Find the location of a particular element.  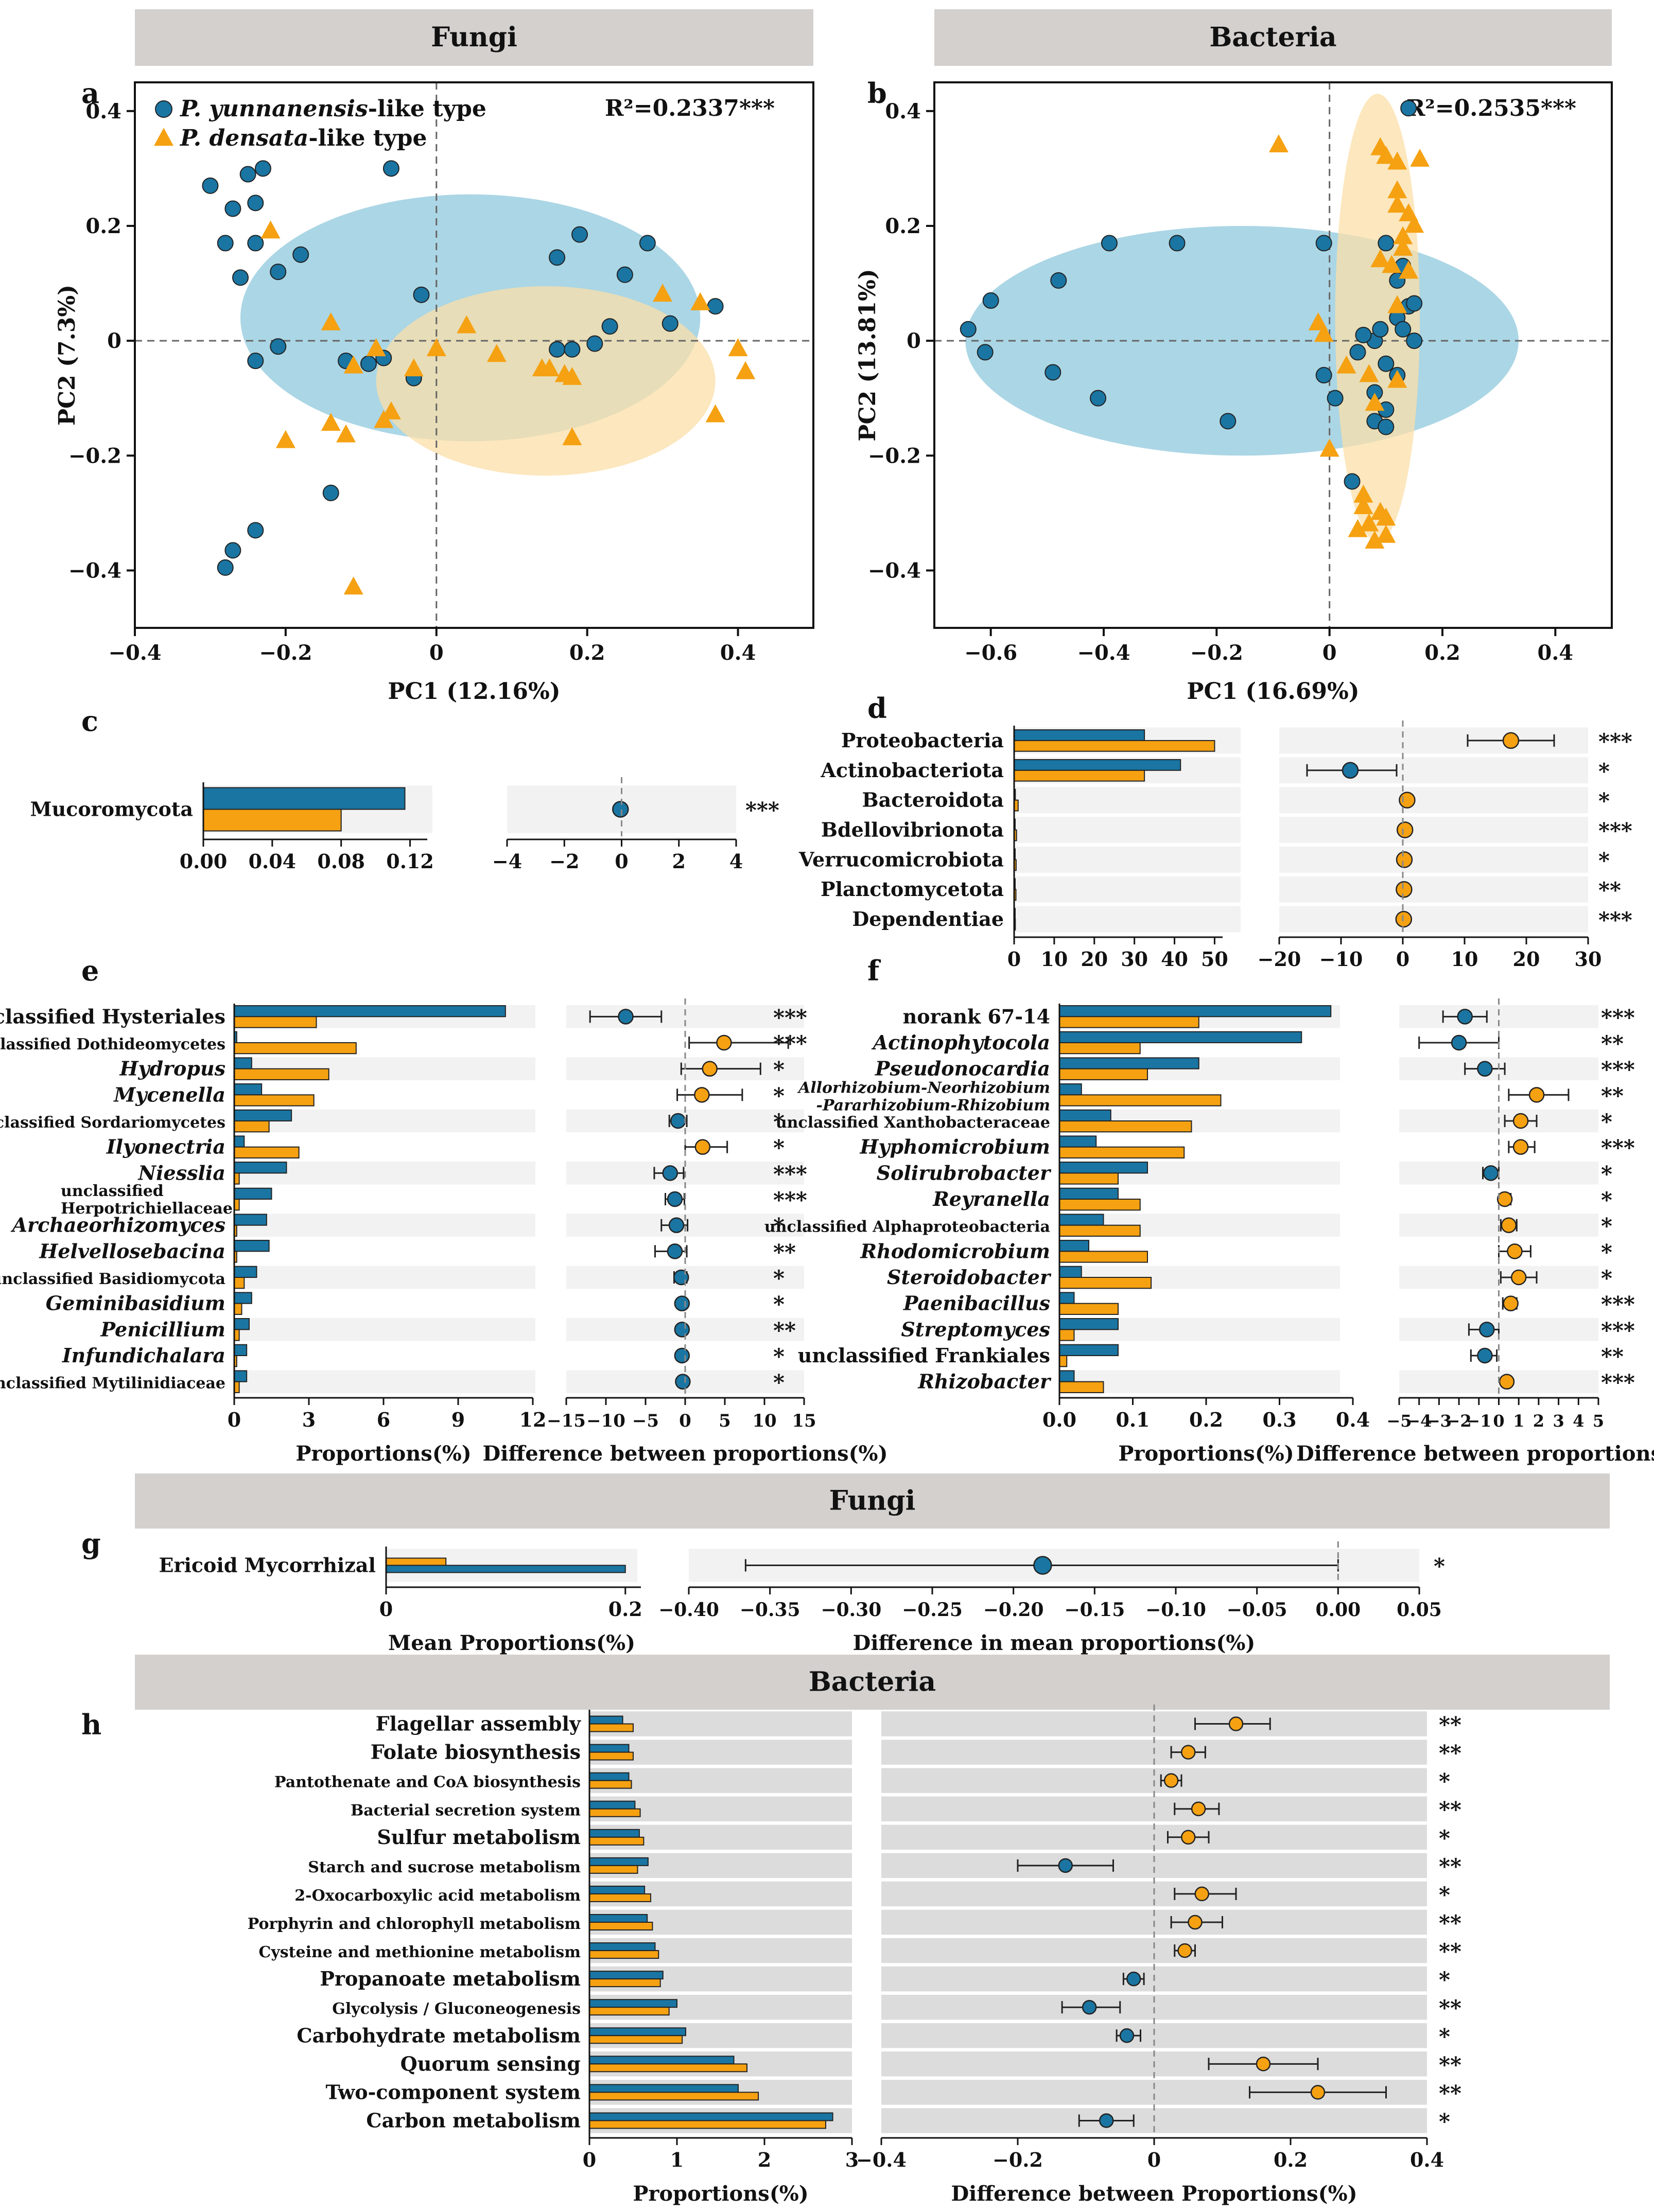

x-tick-label: −0.40 is located at coordinates (688, 1610).